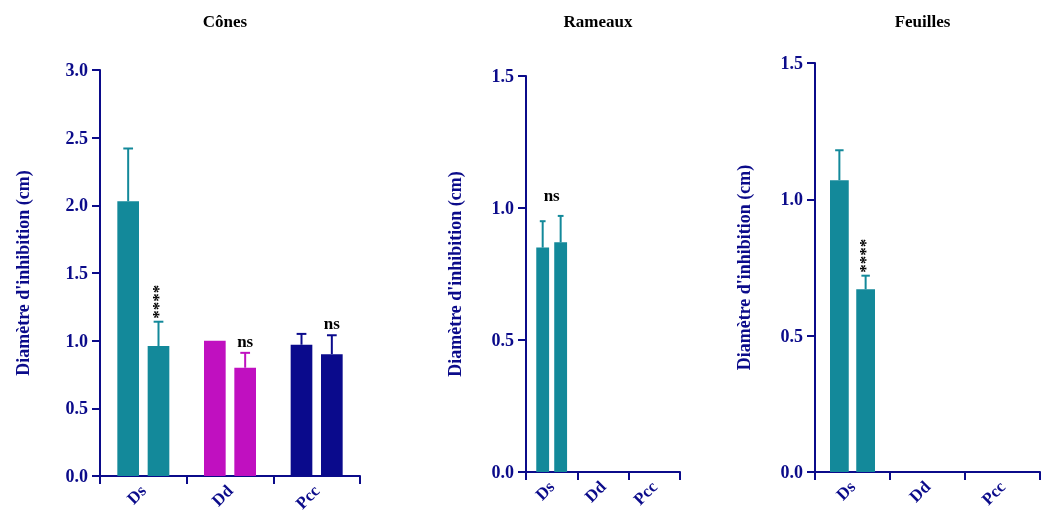  I want to click on chart-title: Feuilles, so click(922, 21).